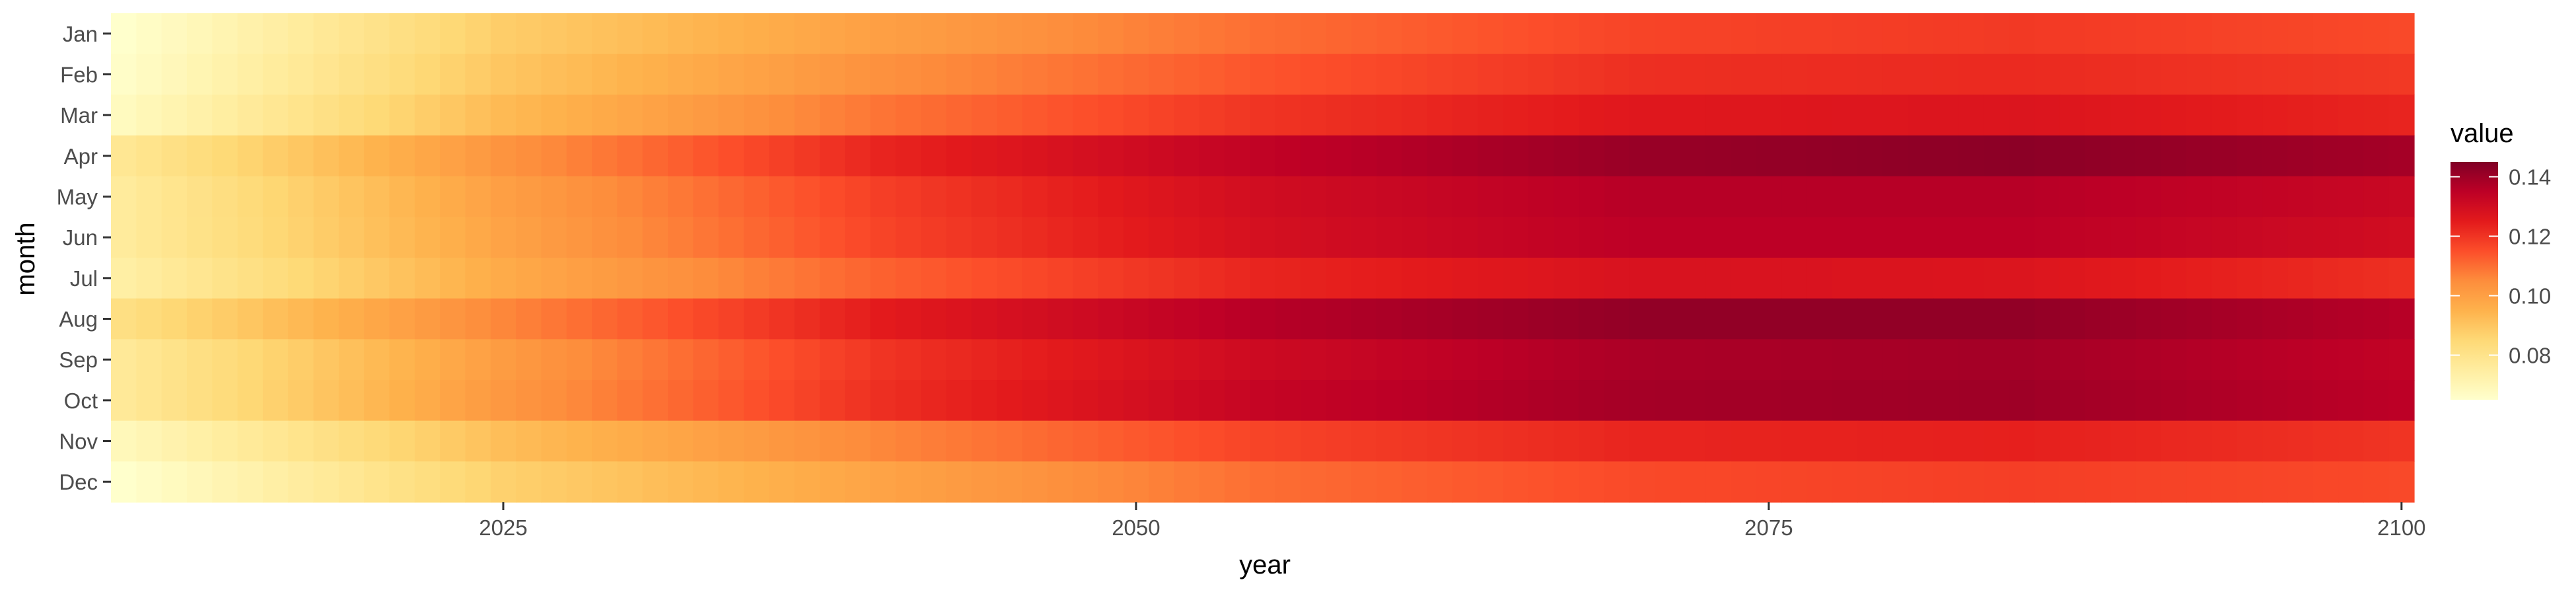  Describe the element at coordinates (80, 238) in the screenshot. I see `y-tick-label: Jun` at that location.